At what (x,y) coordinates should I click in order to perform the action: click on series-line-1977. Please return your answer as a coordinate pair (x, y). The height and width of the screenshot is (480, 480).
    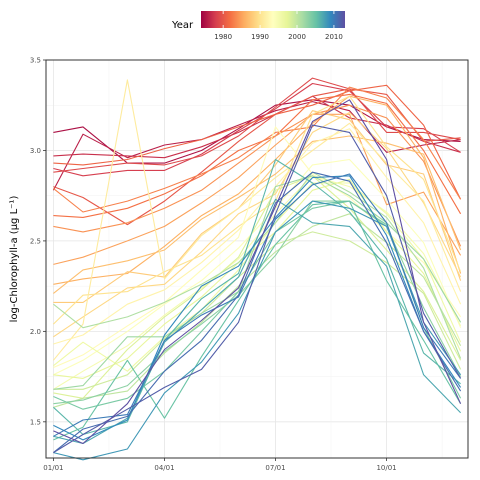
    Looking at the image, I should click on (257, 127).